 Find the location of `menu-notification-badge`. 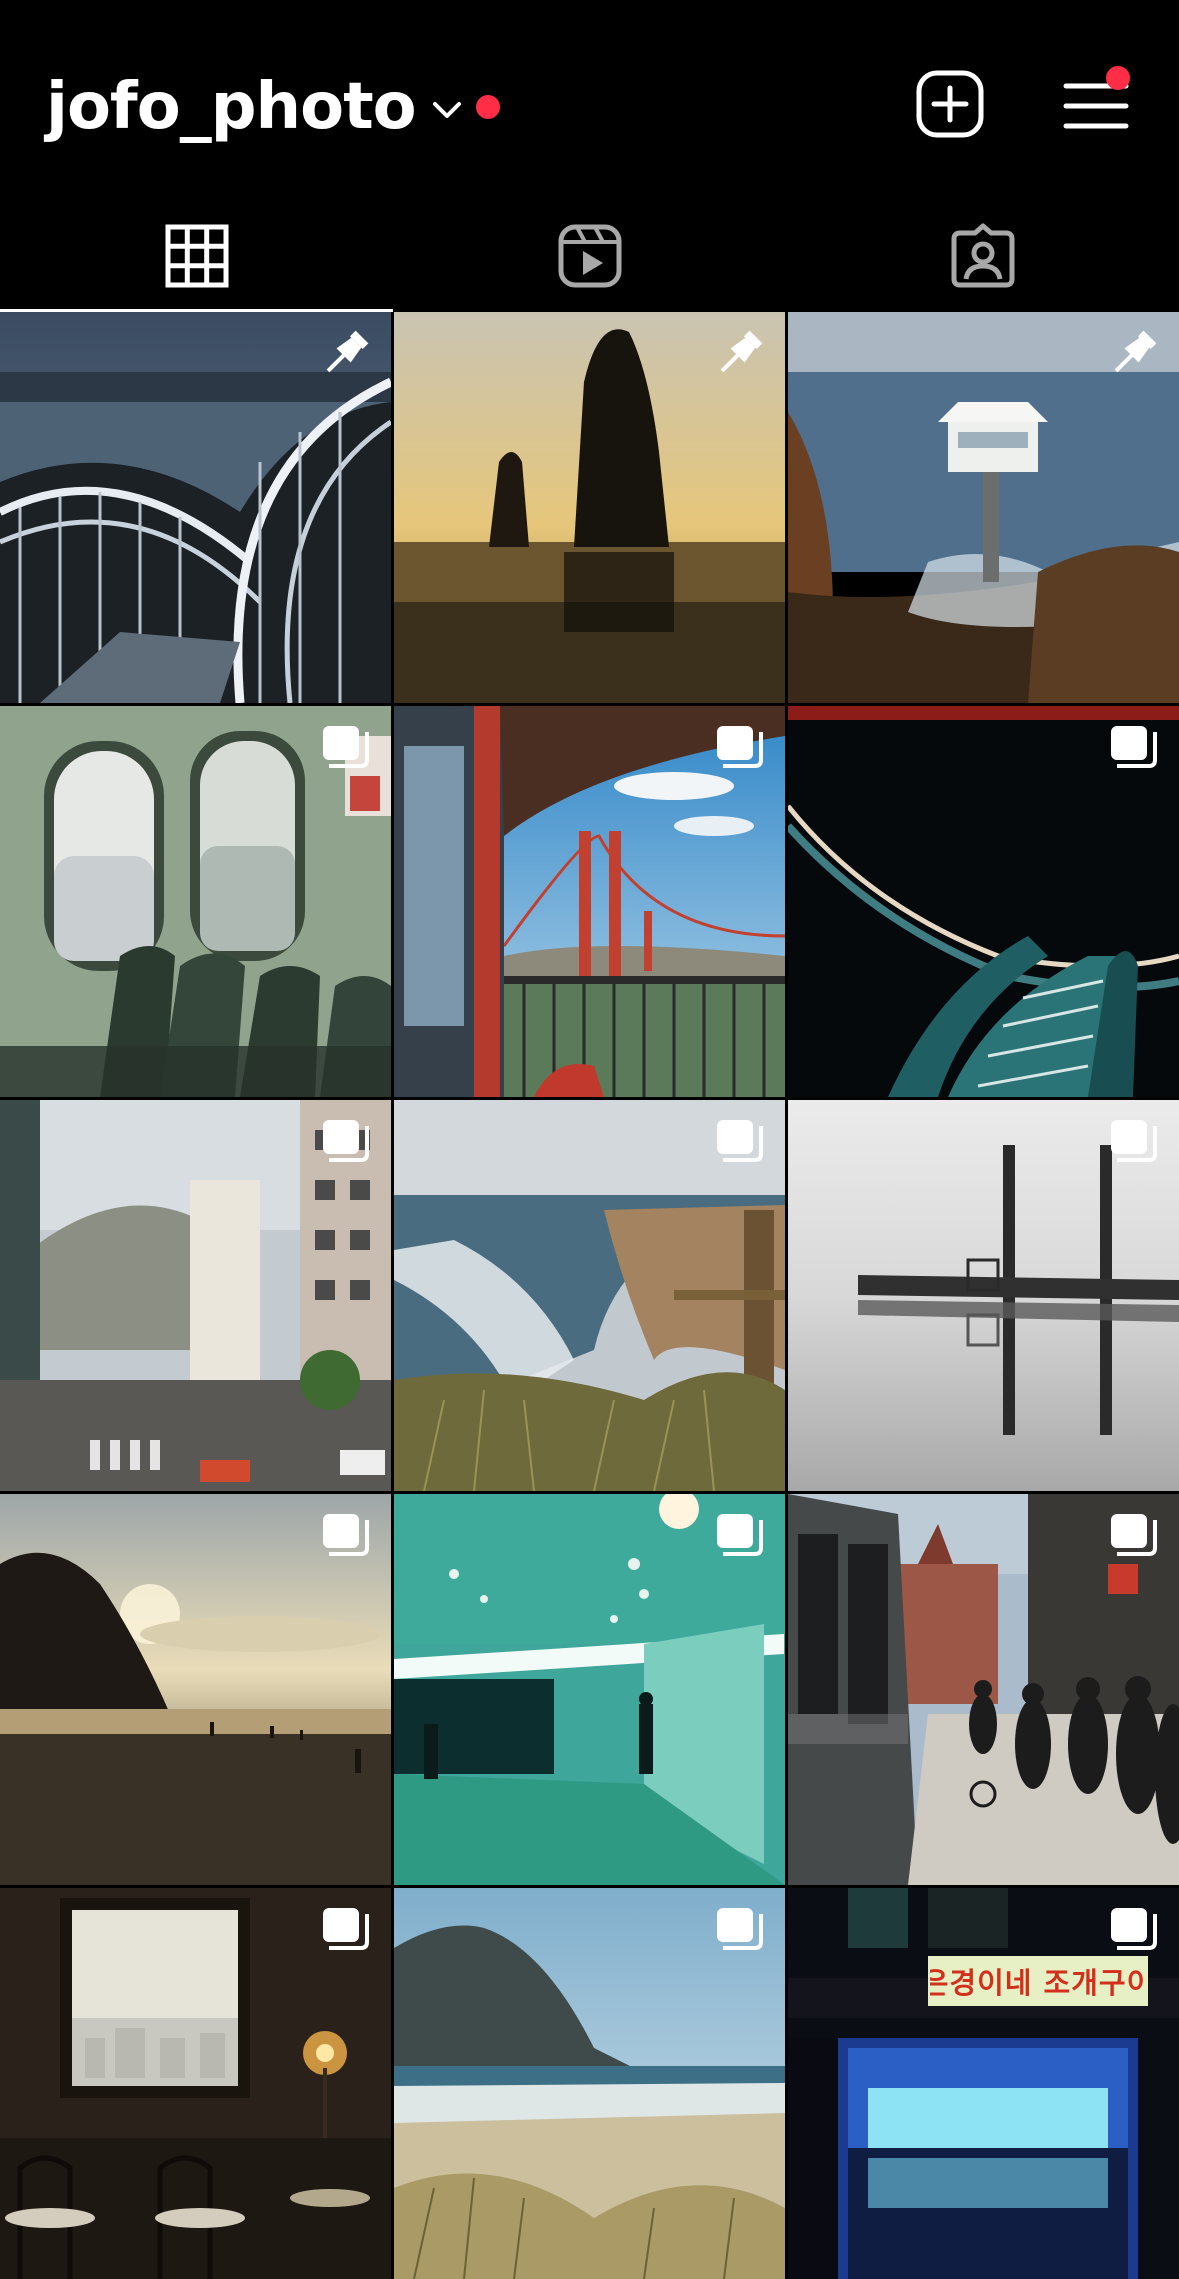

menu-notification-badge is located at coordinates (1118, 78).